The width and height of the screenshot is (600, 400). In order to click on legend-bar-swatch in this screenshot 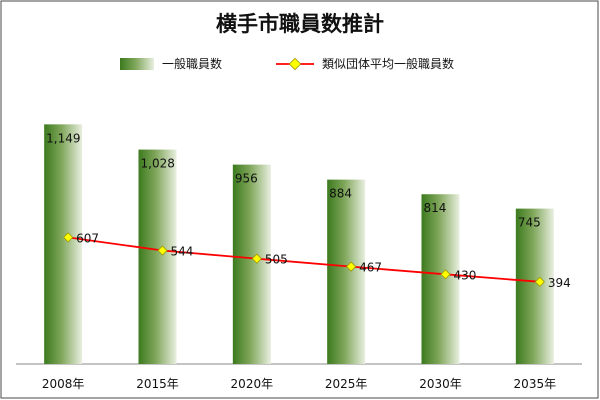, I will do `click(137, 64)`.